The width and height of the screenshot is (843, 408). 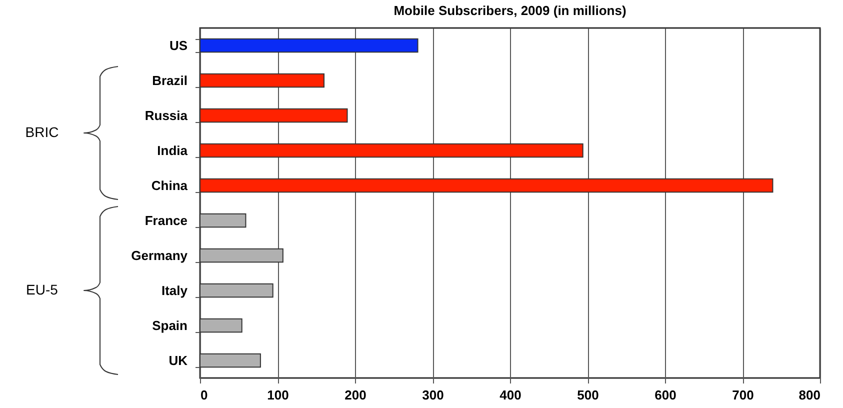 I want to click on chart-title: Mobile Subscribers, 2009 (in millions), so click(x=510, y=10).